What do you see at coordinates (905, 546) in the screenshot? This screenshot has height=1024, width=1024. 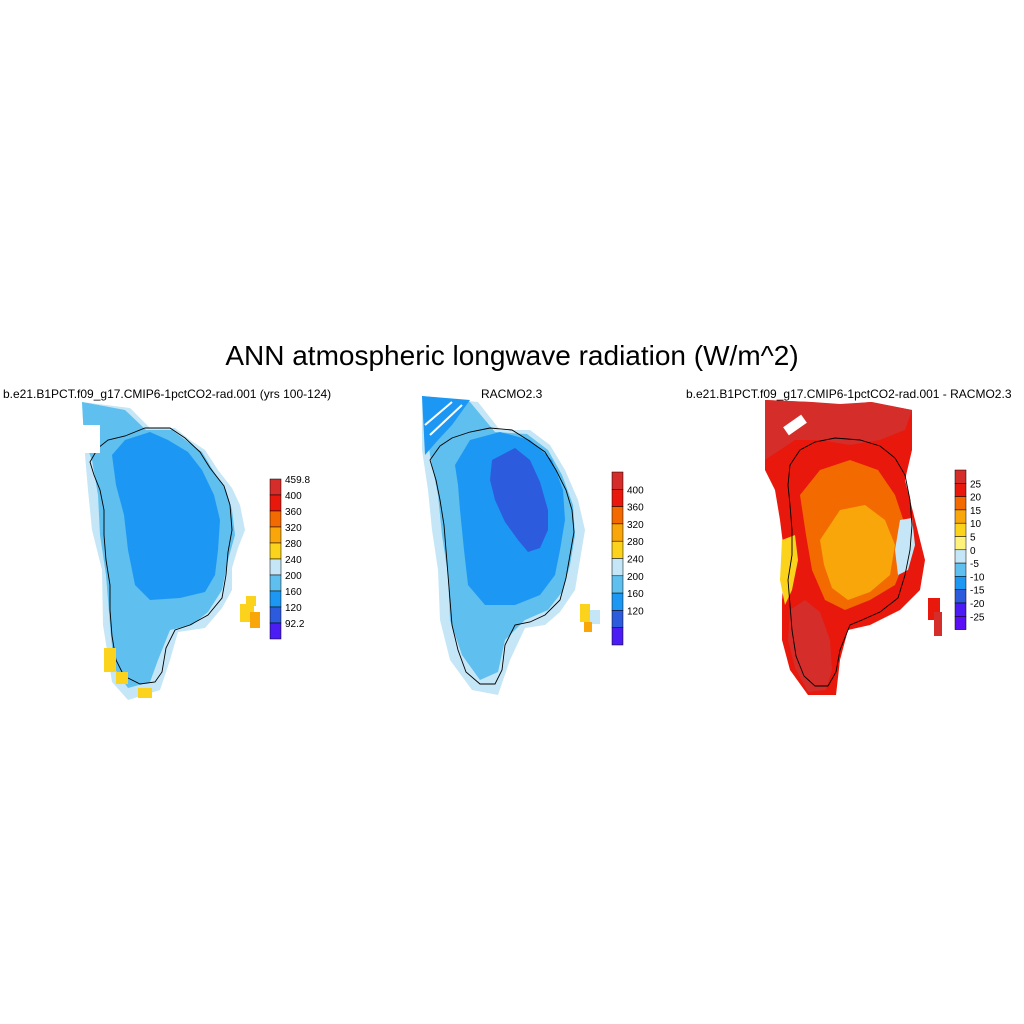 I see `east-blue-patches` at bounding box center [905, 546].